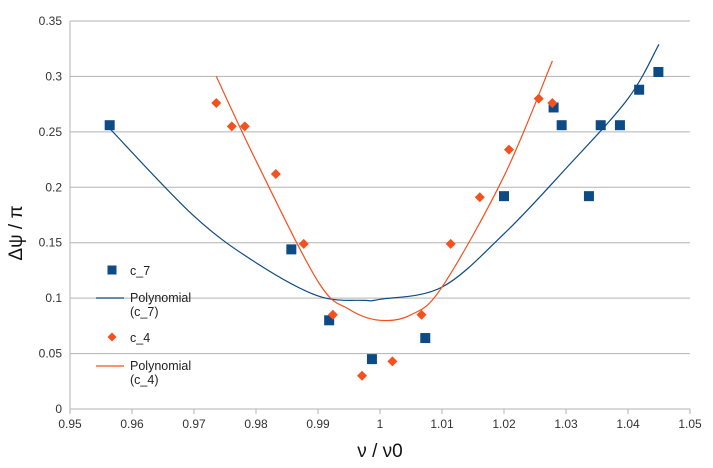  What do you see at coordinates (380, 424) in the screenshot?
I see `x-tick-label: 1` at bounding box center [380, 424].